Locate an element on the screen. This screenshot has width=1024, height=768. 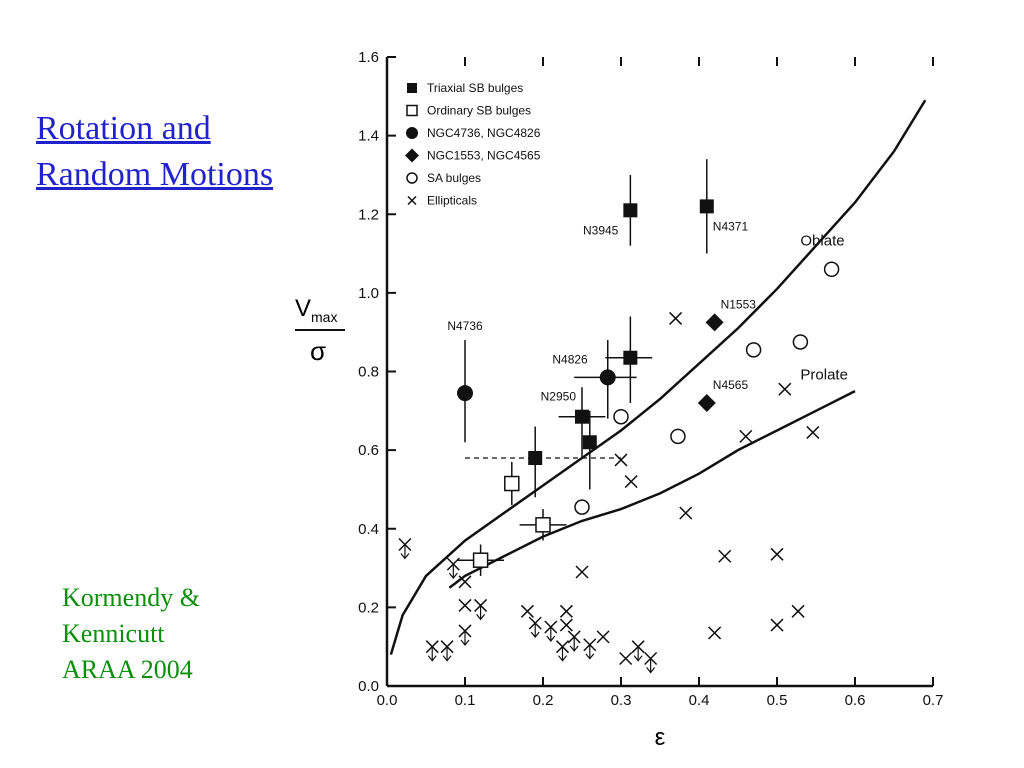
data-point: N2950 is located at coordinates (573, 422).